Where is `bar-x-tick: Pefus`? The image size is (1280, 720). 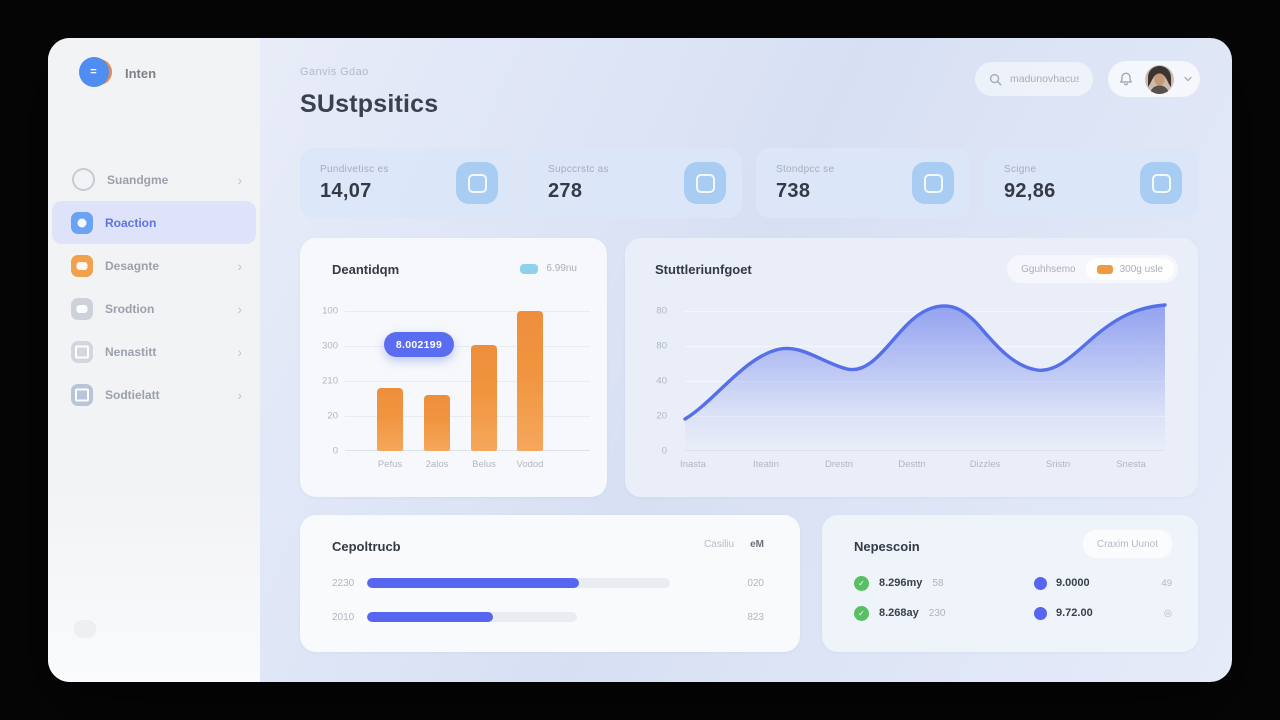 bar-x-tick: Pefus is located at coordinates (390, 464).